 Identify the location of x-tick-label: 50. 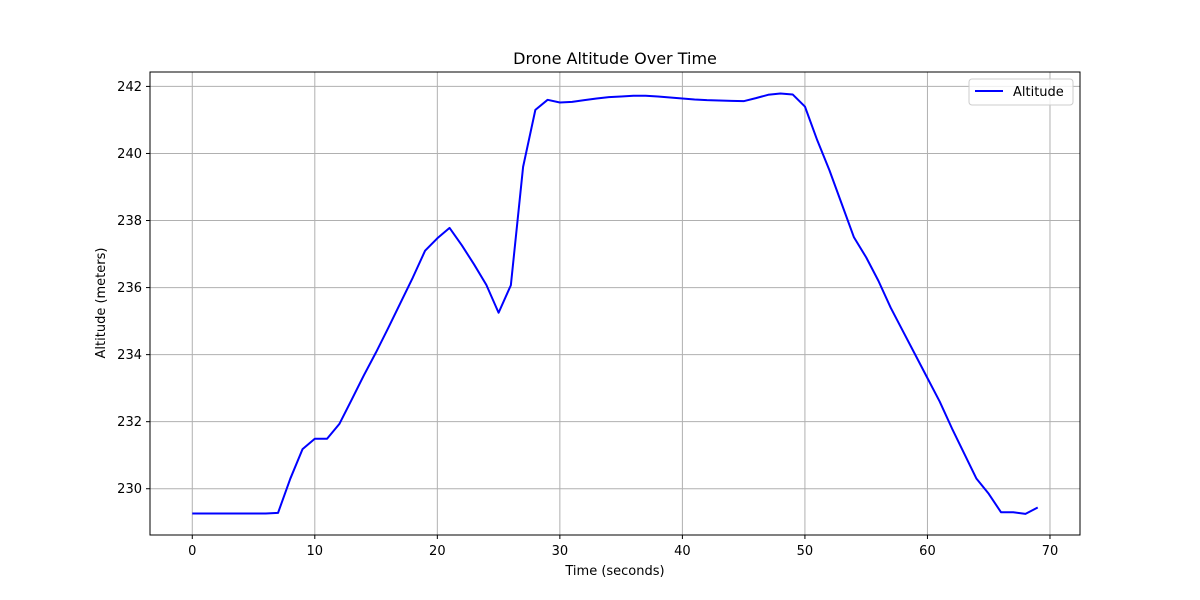
(805, 551).